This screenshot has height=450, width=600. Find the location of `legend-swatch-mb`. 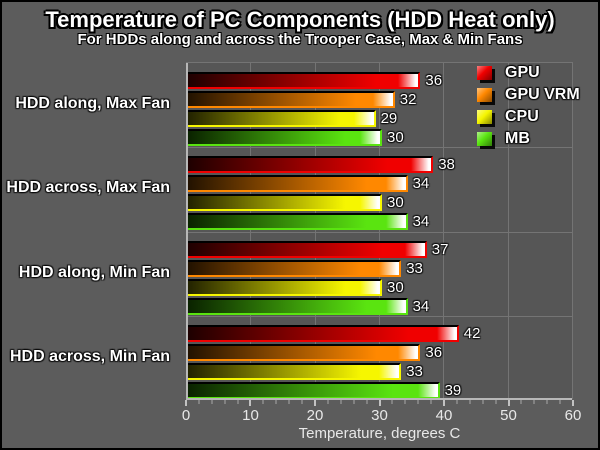

legend-swatch-mb is located at coordinates (484, 139).